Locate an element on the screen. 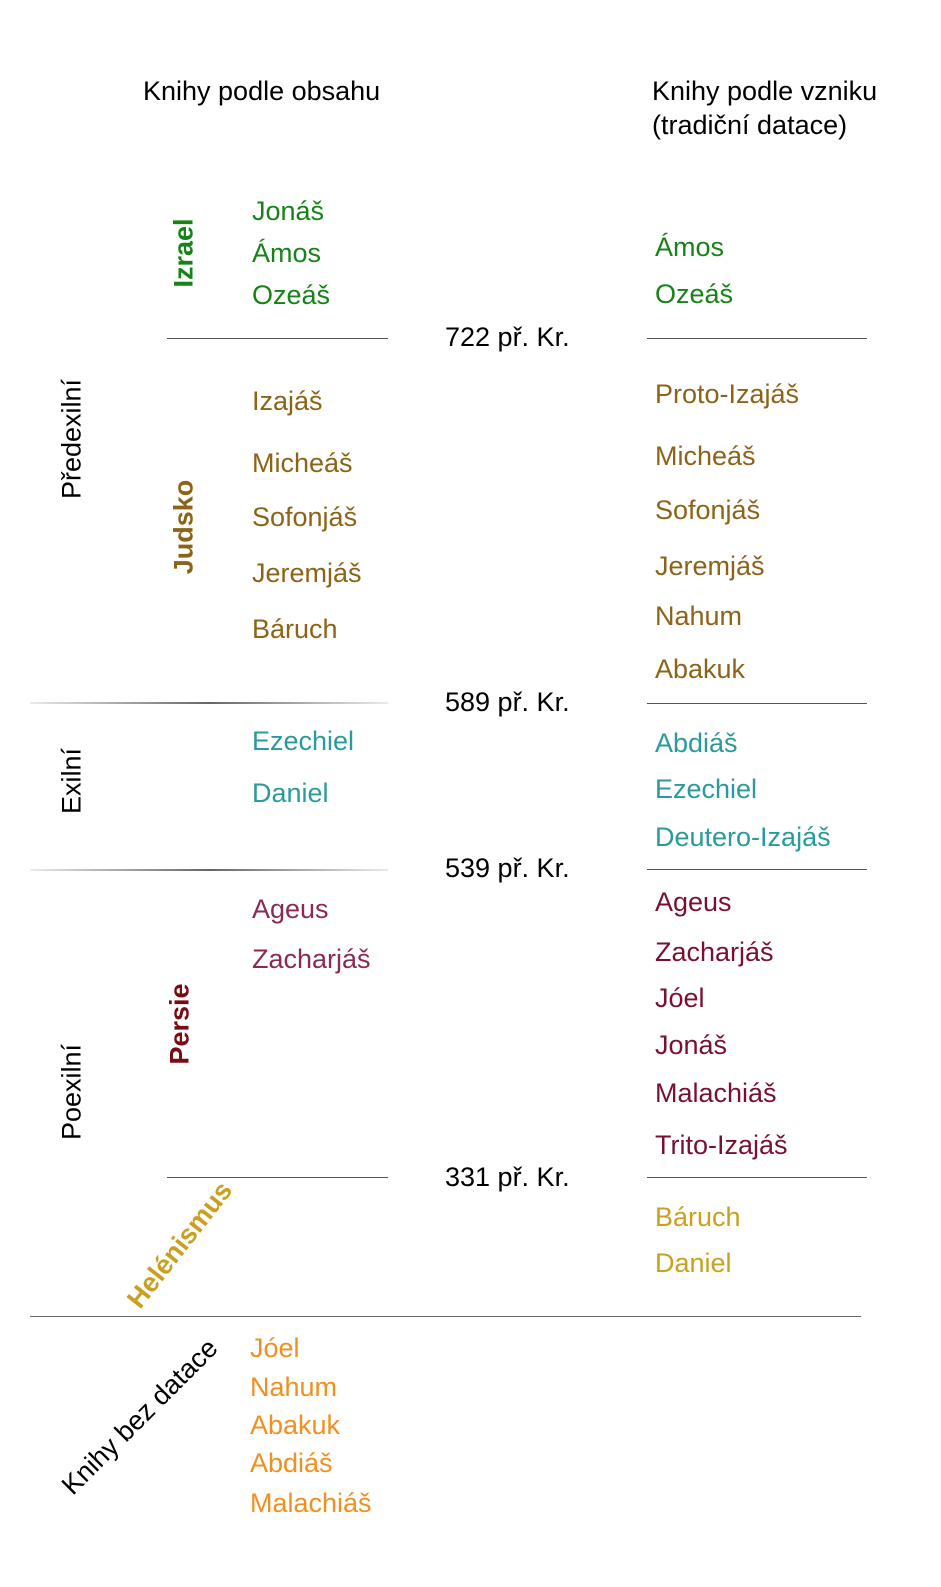 The height and width of the screenshot is (1587, 941). origin-column-header-line2: (tradiční datace) is located at coordinates (750, 125).